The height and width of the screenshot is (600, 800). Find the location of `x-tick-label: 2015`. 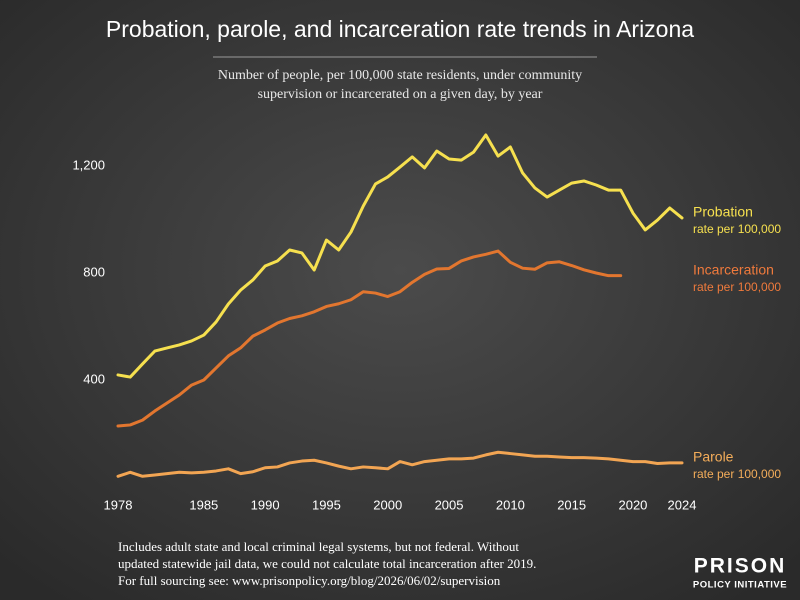

x-tick-label: 2015 is located at coordinates (571, 504).